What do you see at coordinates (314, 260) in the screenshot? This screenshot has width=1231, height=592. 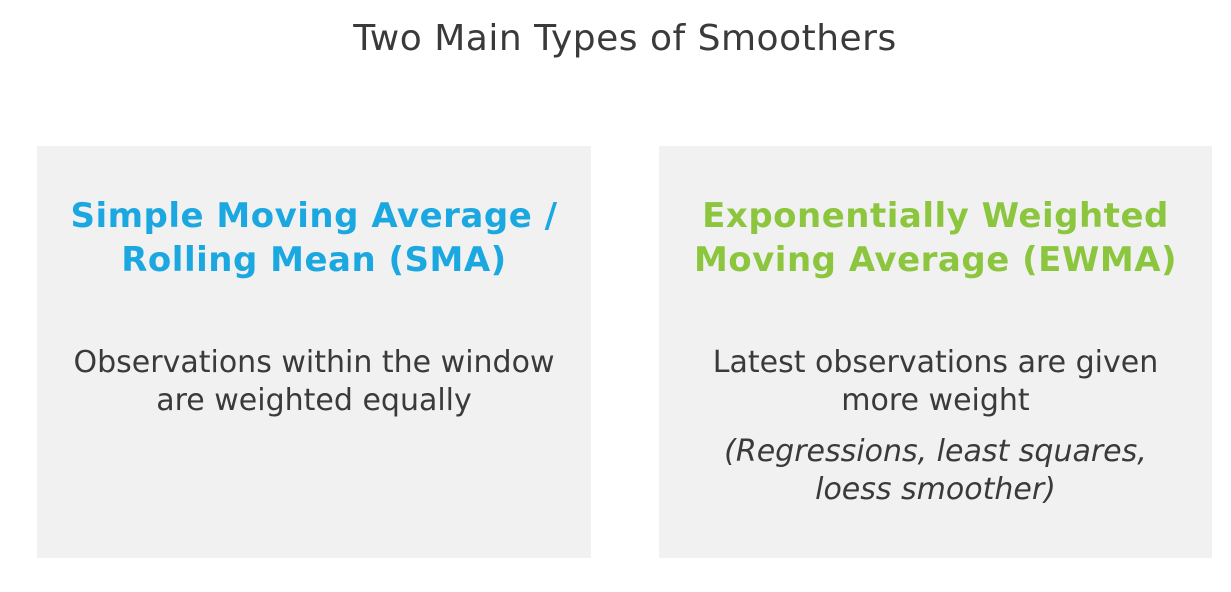 I see `sma-heading-line: Rolling Mean (SMA)` at bounding box center [314, 260].